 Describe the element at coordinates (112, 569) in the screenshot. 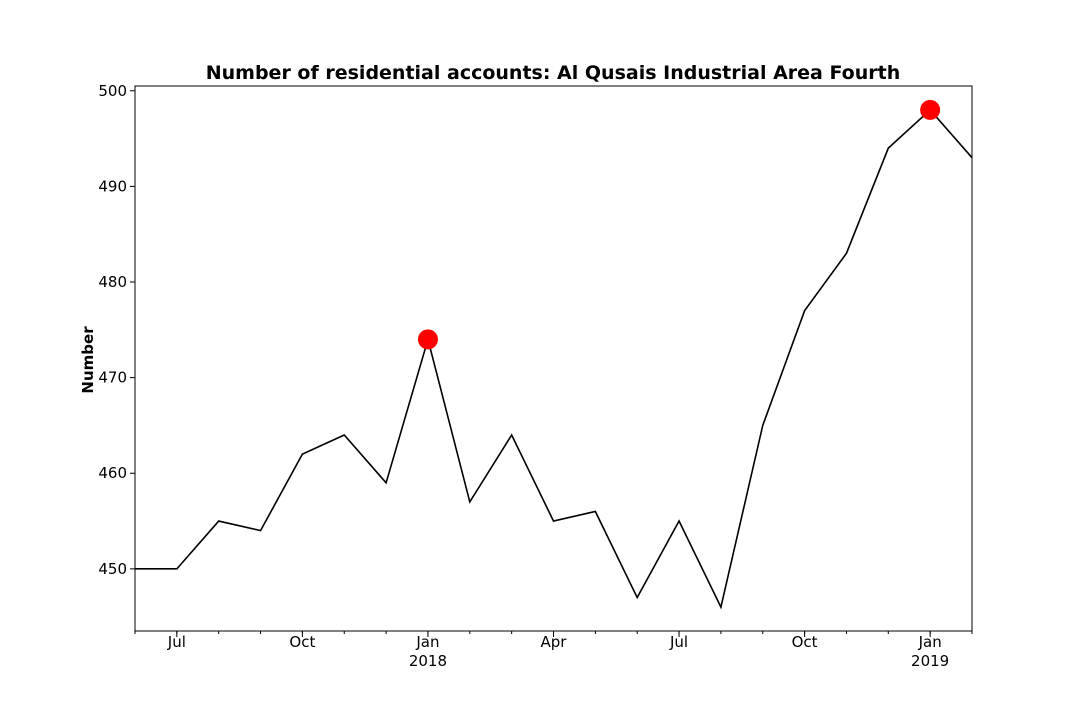

I see `y-tick-label: 450` at that location.